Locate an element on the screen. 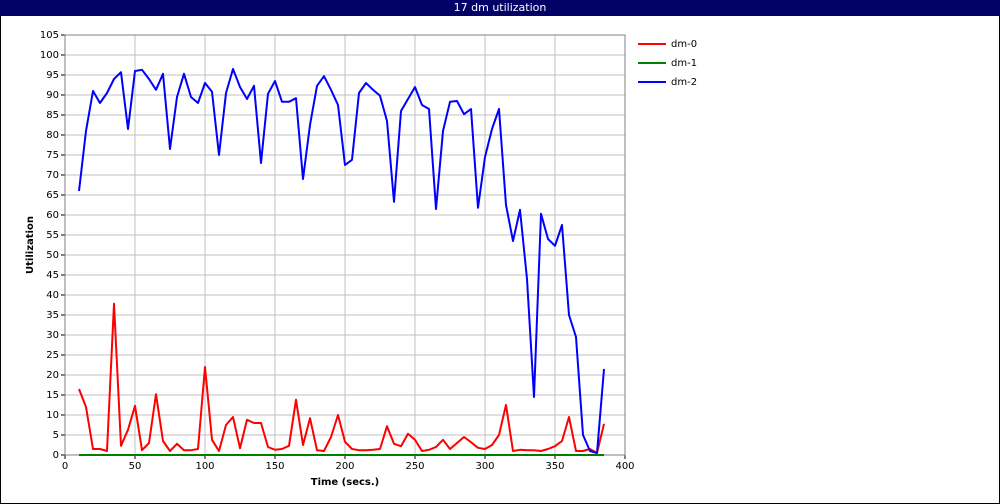 The width and height of the screenshot is (1000, 504). y-tick-label: 50 is located at coordinates (52, 255).